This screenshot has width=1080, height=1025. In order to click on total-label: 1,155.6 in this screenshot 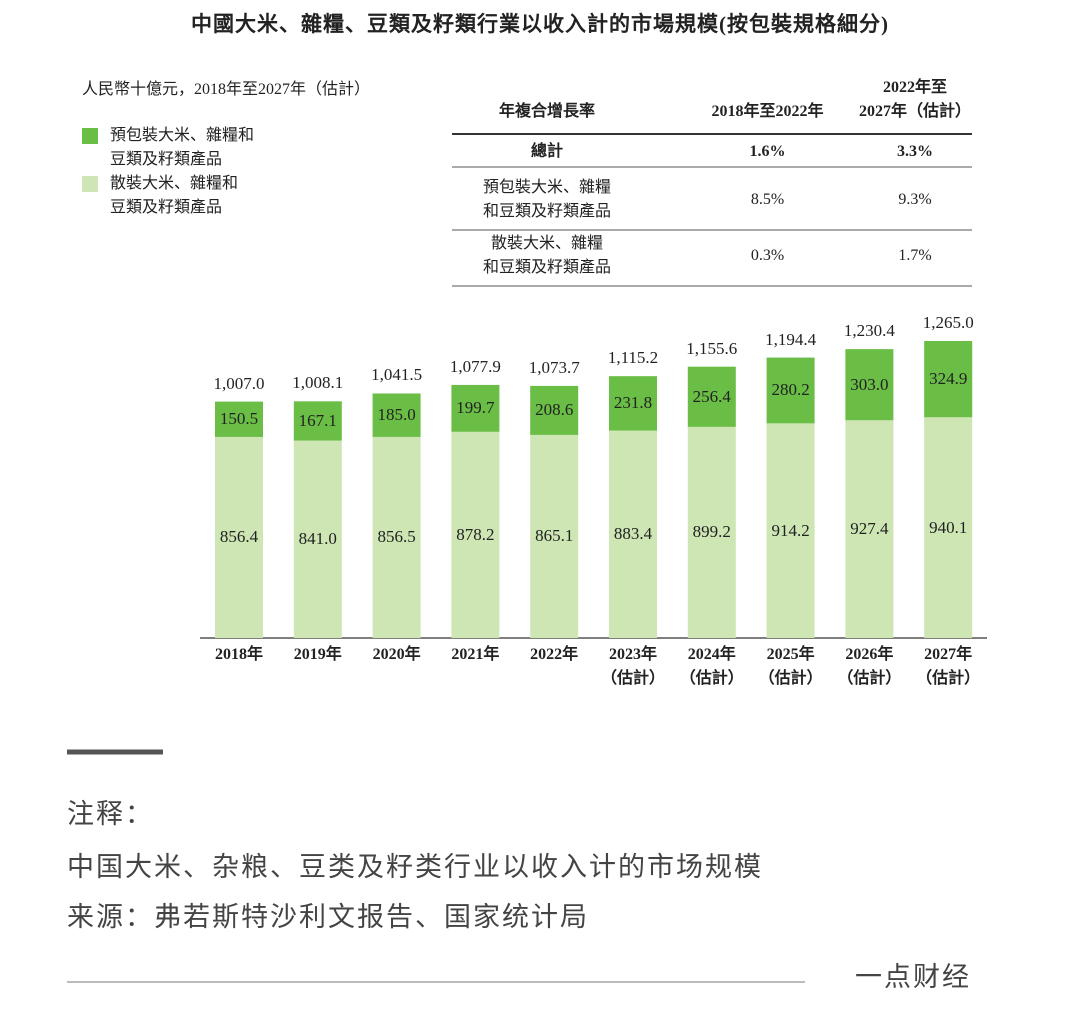, I will do `click(712, 348)`.